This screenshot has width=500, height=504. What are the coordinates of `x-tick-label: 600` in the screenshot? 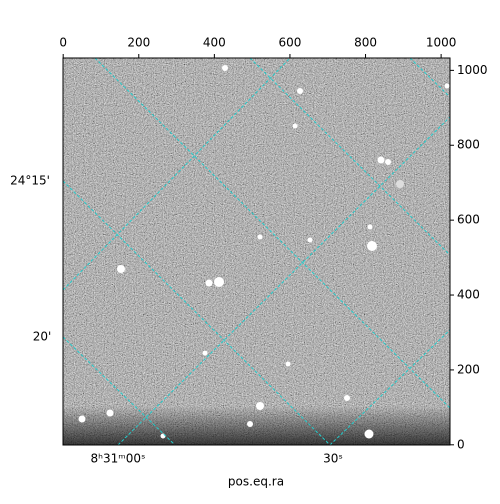 It's located at (289, 43).